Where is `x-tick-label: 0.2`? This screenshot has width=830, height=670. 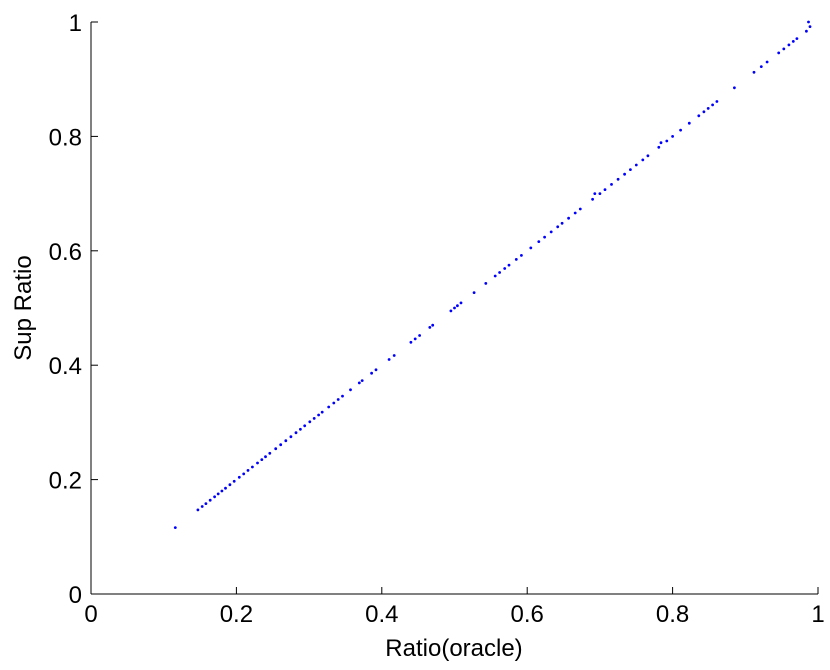 x-tick-label: 0.2 is located at coordinates (236, 614).